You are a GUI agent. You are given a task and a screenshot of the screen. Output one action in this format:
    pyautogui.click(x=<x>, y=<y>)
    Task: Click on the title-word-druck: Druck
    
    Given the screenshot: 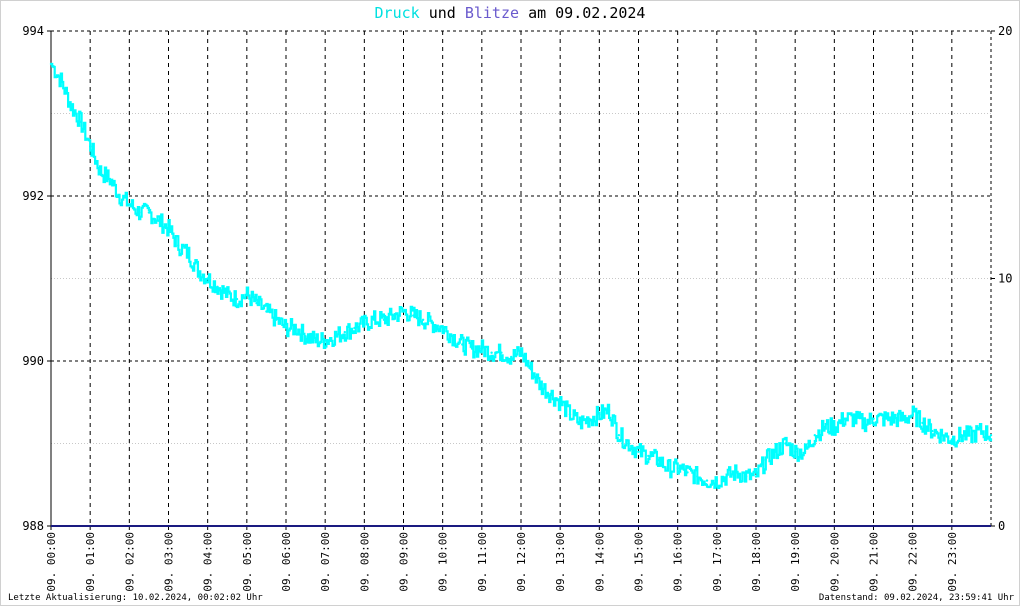 What is the action you would take?
    pyautogui.click(x=397, y=13)
    